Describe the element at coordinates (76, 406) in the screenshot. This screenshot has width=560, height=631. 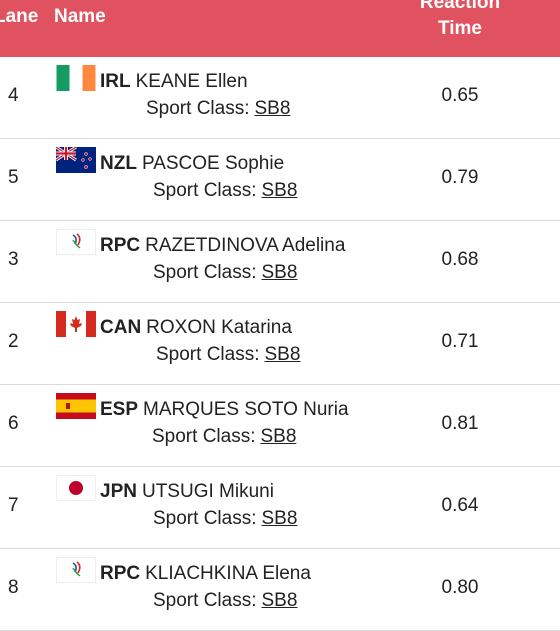
I see `spain-flag-icon` at that location.